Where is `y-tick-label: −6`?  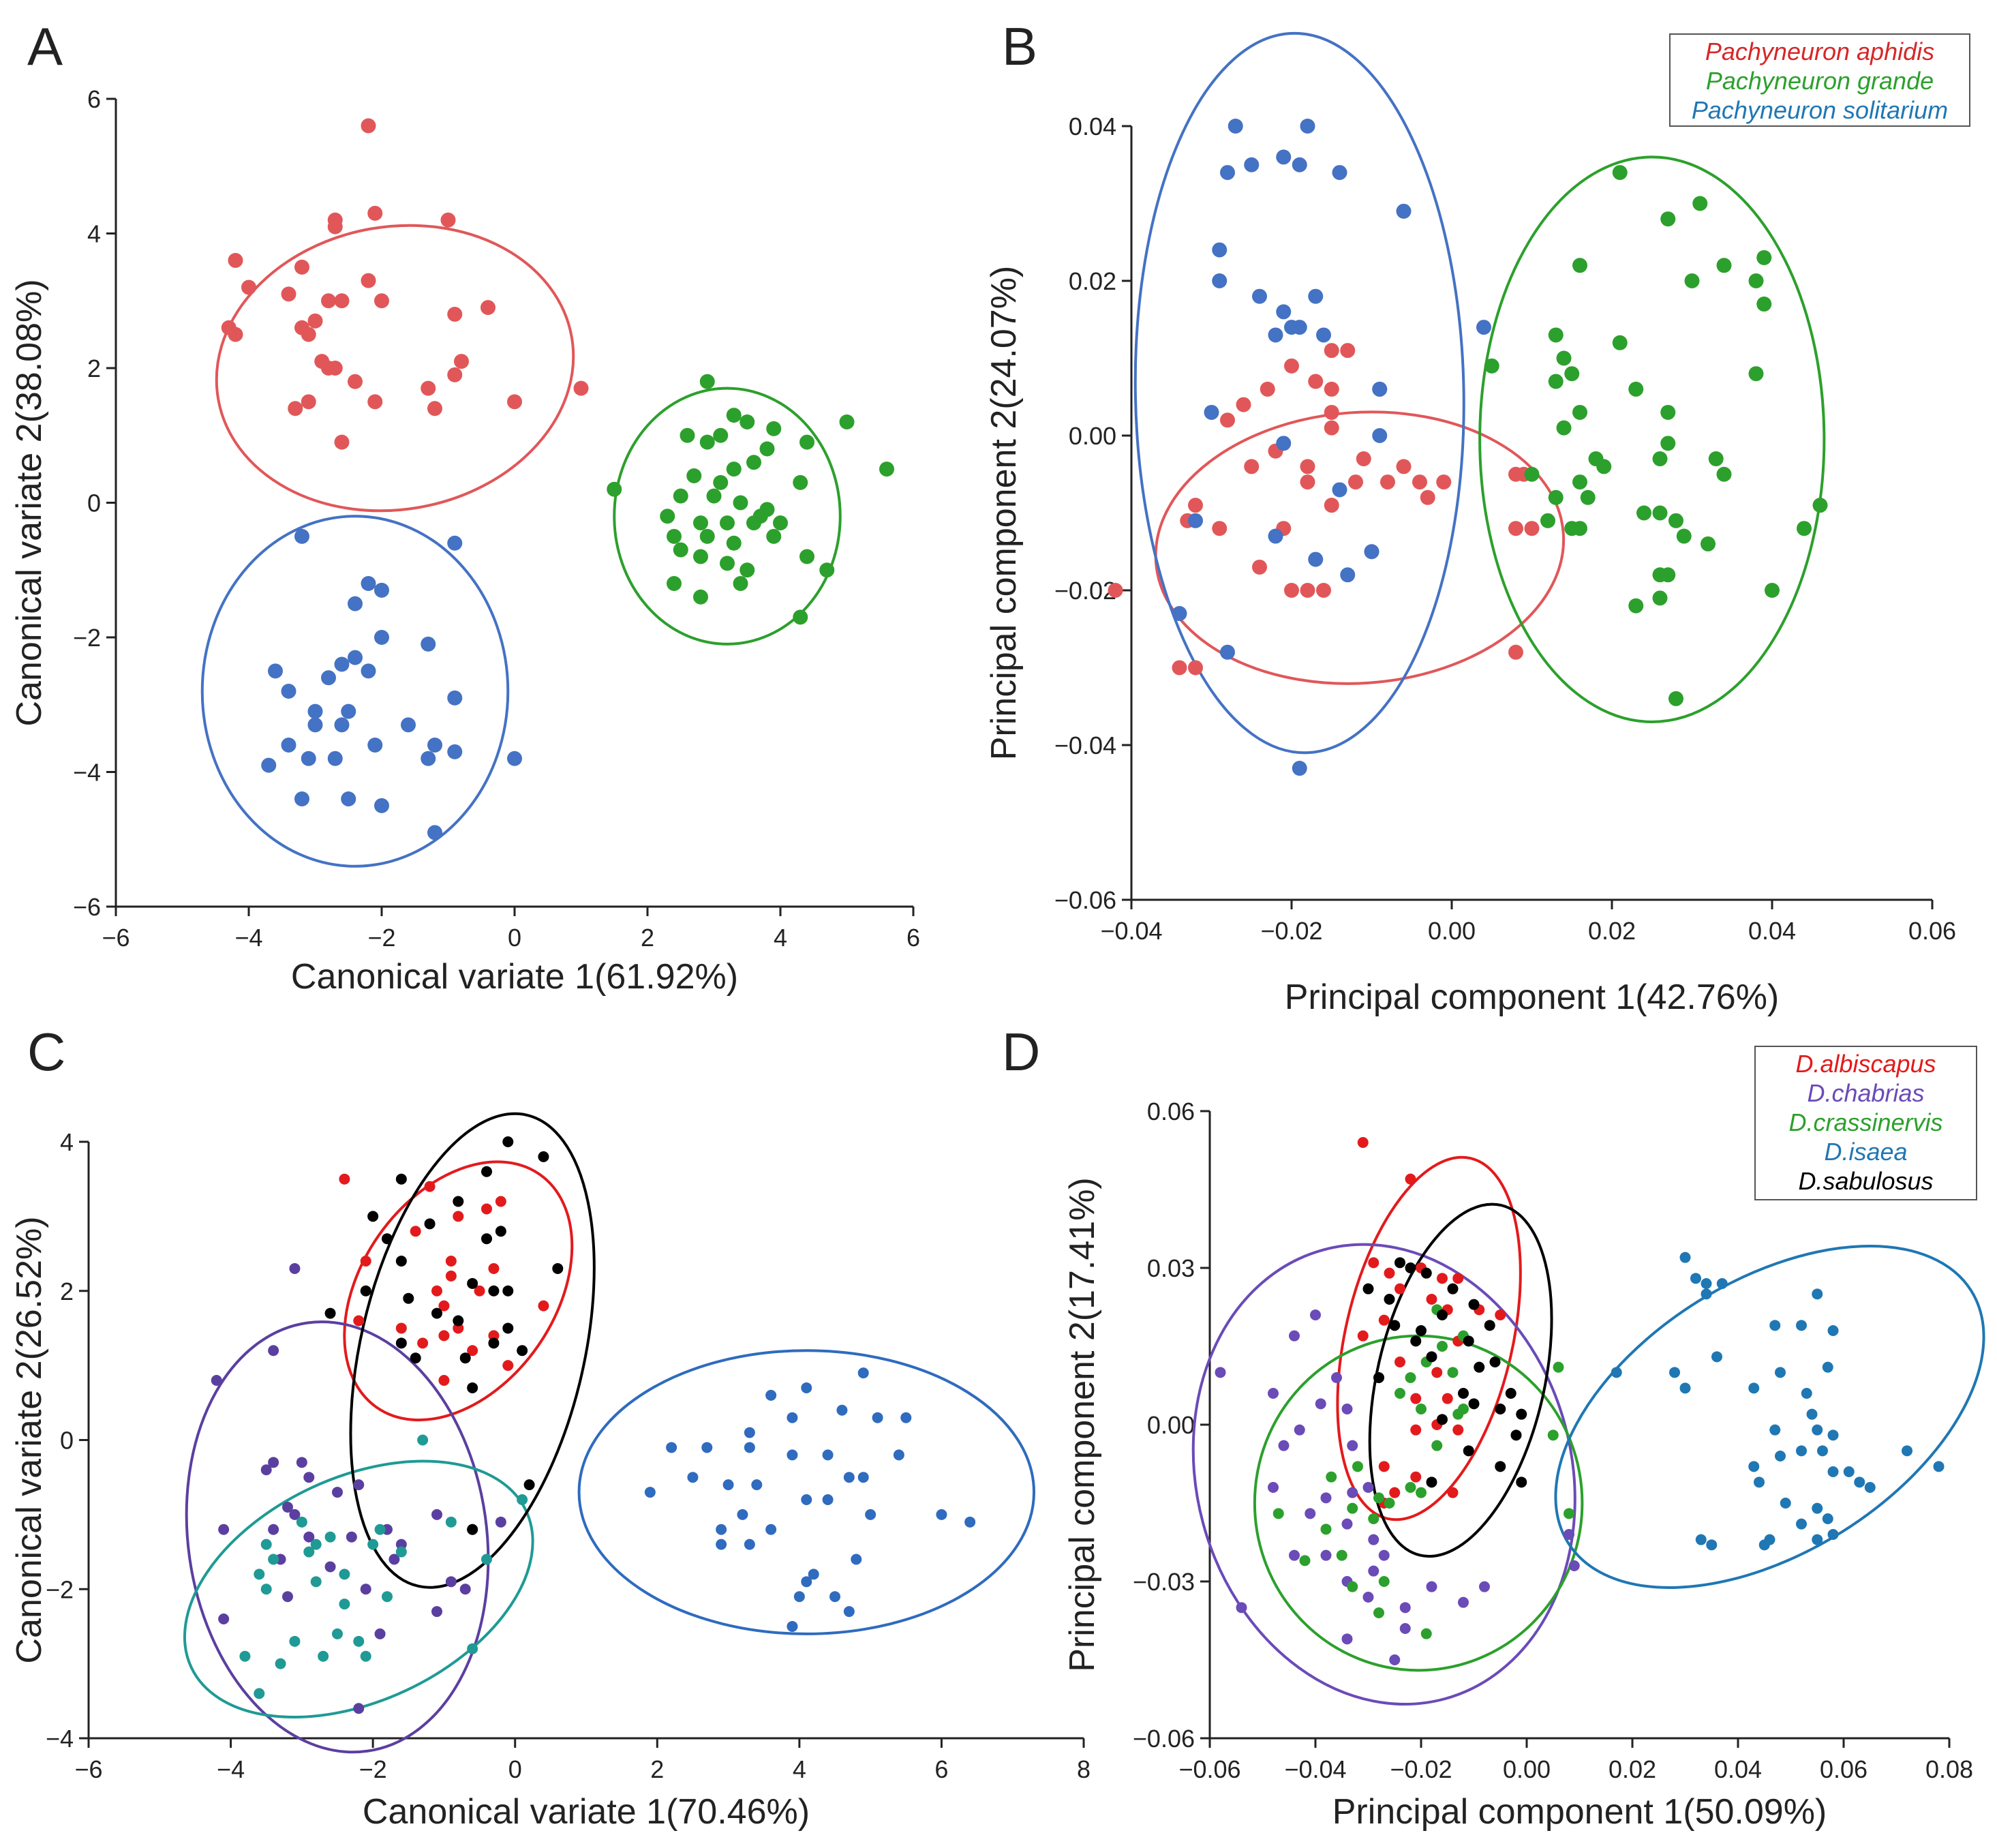 y-tick-label: −6 is located at coordinates (87, 907).